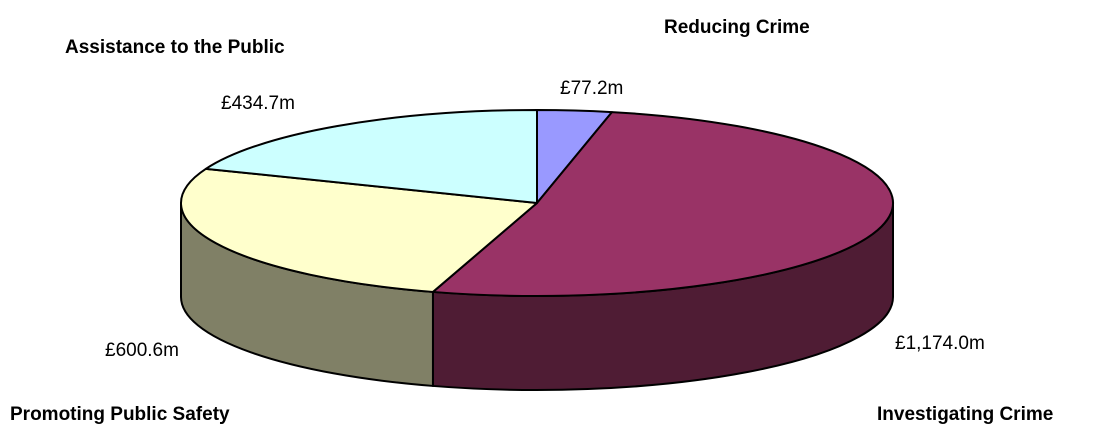 The image size is (1102, 426). I want to click on category-label-reducing-crime: Reducing Crime, so click(737, 27).